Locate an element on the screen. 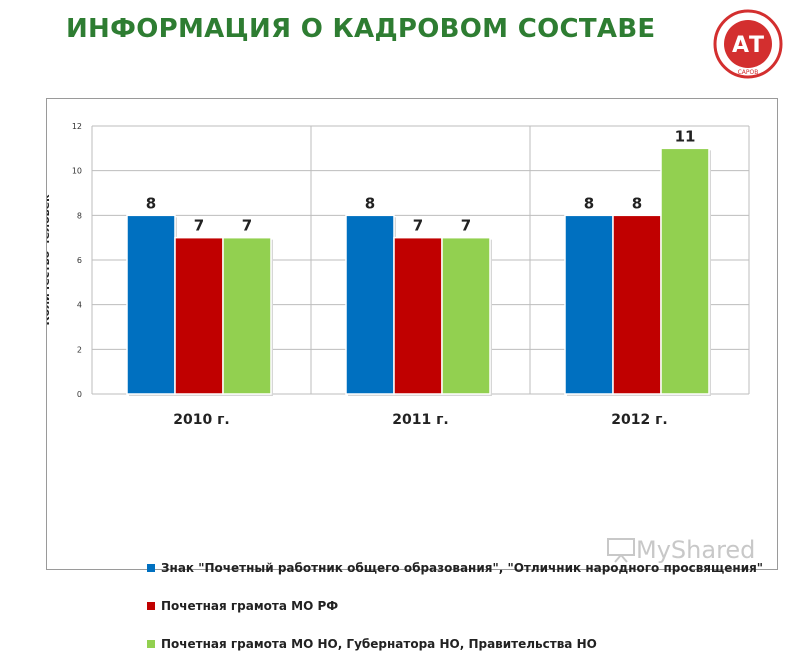 Image resolution: width=800 pixels, height=651 pixels. y-tick-label: 10 is located at coordinates (77, 171).